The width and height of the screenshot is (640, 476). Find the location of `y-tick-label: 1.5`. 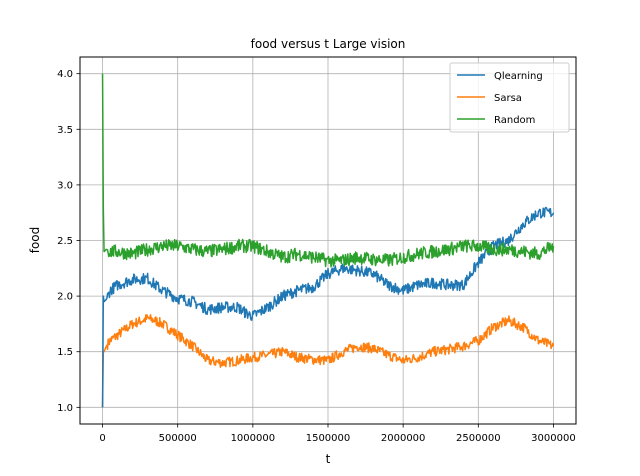

y-tick-label: 1.5 is located at coordinates (65, 352).